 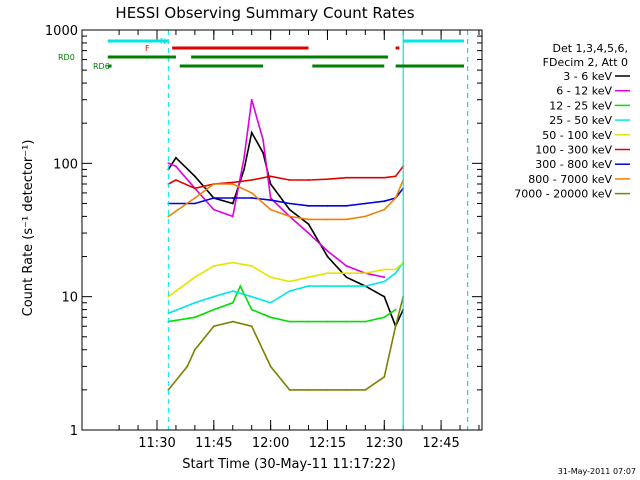 I want to click on flag-label: RD0, so click(x=66, y=57).